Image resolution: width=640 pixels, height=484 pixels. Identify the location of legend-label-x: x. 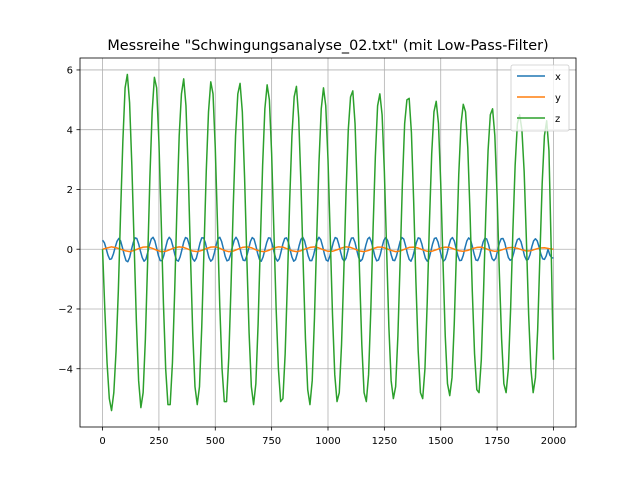
(558, 77).